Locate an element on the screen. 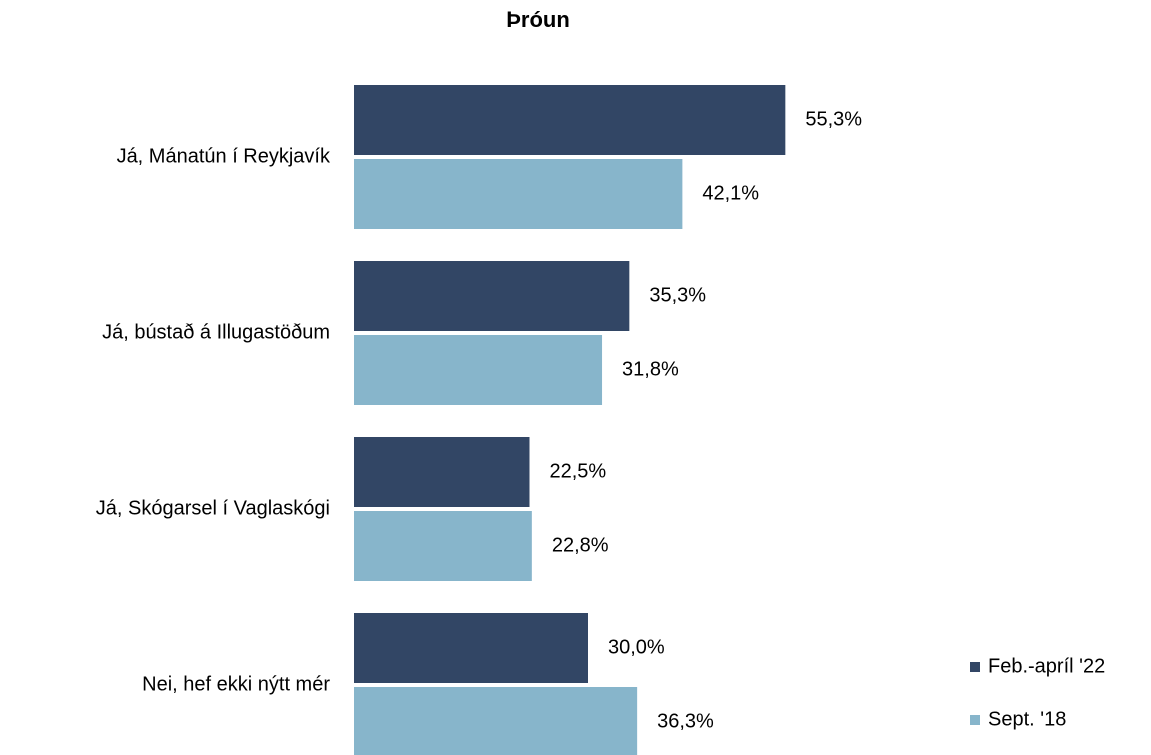 This screenshot has height=755, width=1151. chart-title: Þróun is located at coordinates (538, 19).